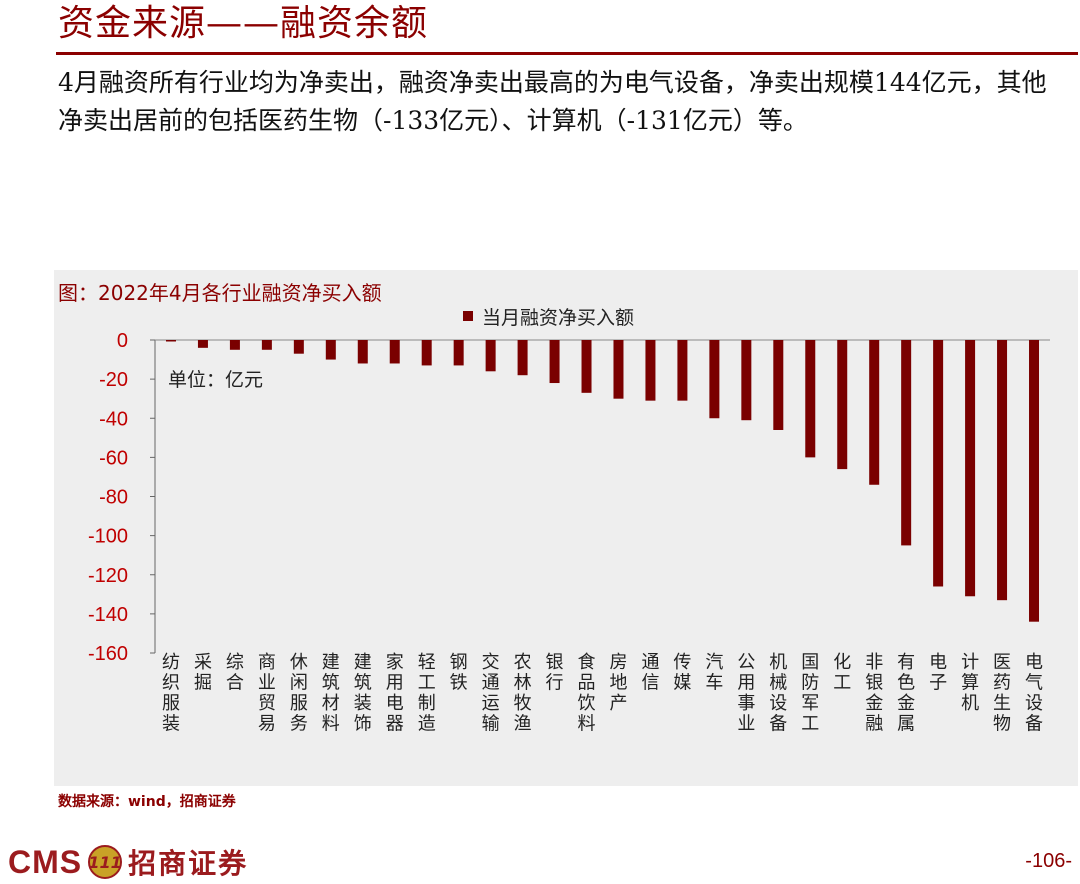 This screenshot has height=884, width=1080. I want to click on x-tick-label: 建筑材料, so click(331, 693).